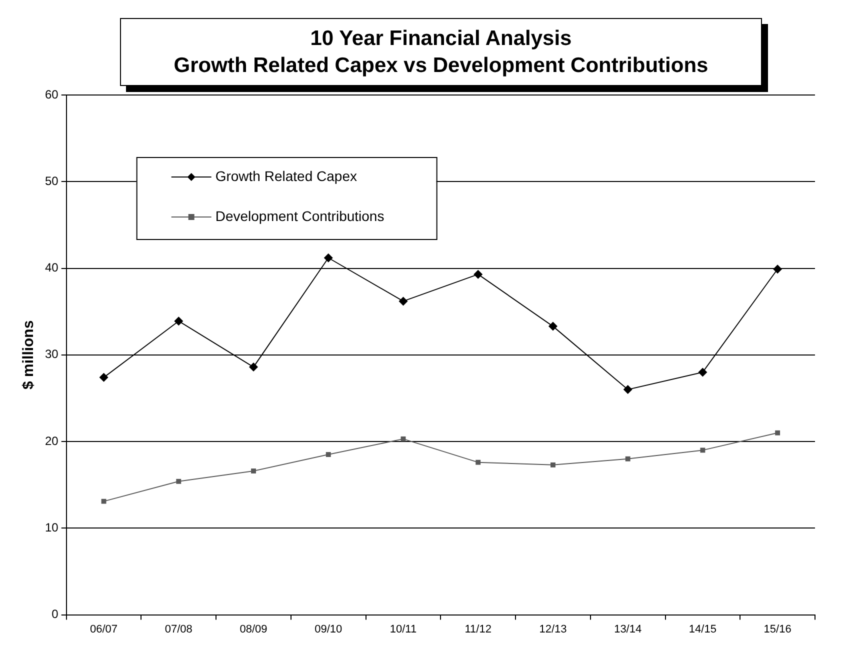 The height and width of the screenshot is (647, 843). Describe the element at coordinates (51, 181) in the screenshot. I see `y-tick-label: 50` at that location.